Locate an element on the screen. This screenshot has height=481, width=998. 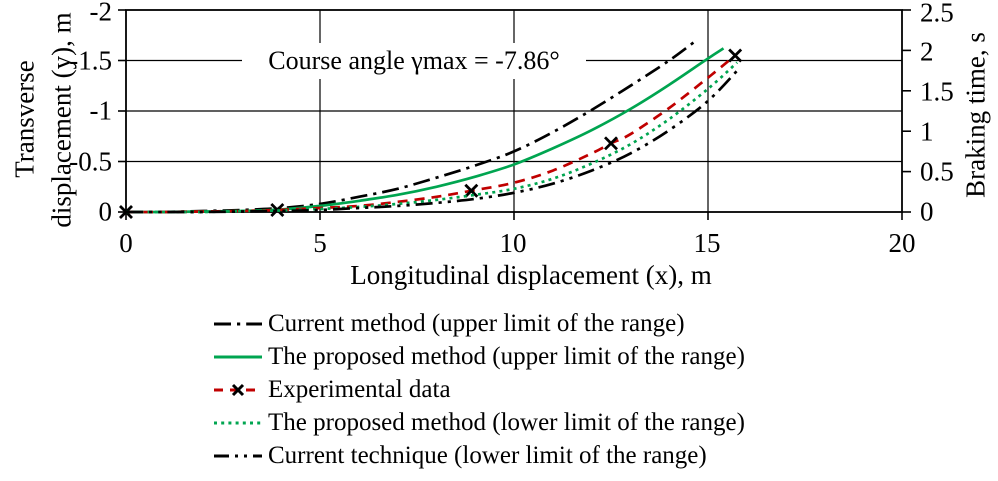
x-tick-label: 20 is located at coordinates (902, 243).